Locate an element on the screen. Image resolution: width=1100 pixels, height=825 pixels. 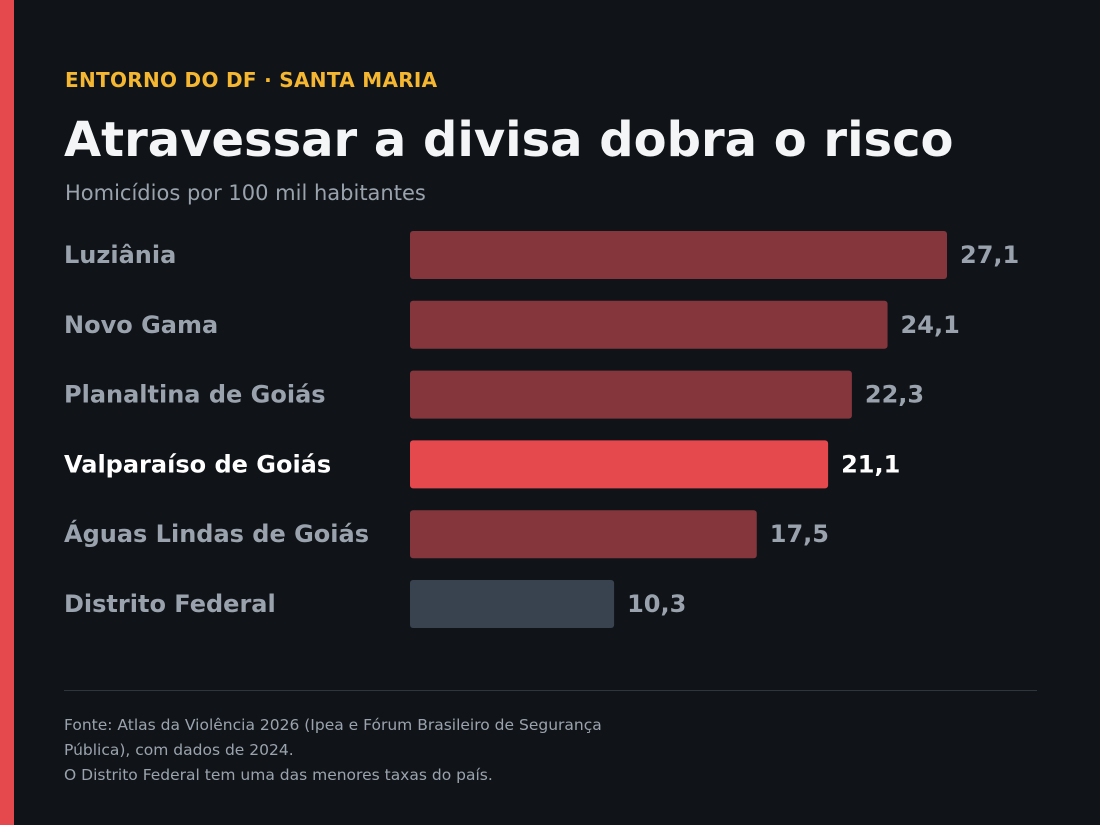
bar-value-planaltina-de-goias: 22,3 is located at coordinates (894, 395).